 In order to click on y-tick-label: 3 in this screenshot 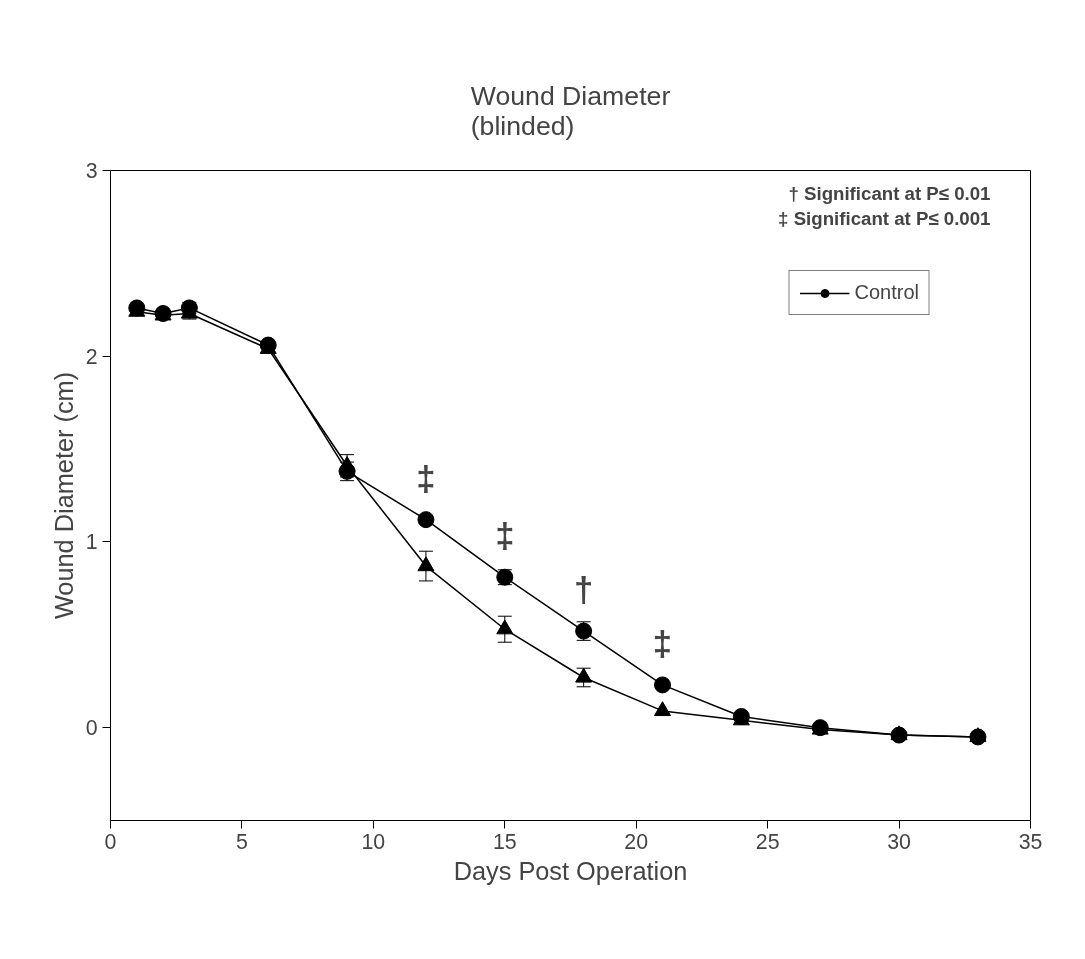, I will do `click(91, 171)`.